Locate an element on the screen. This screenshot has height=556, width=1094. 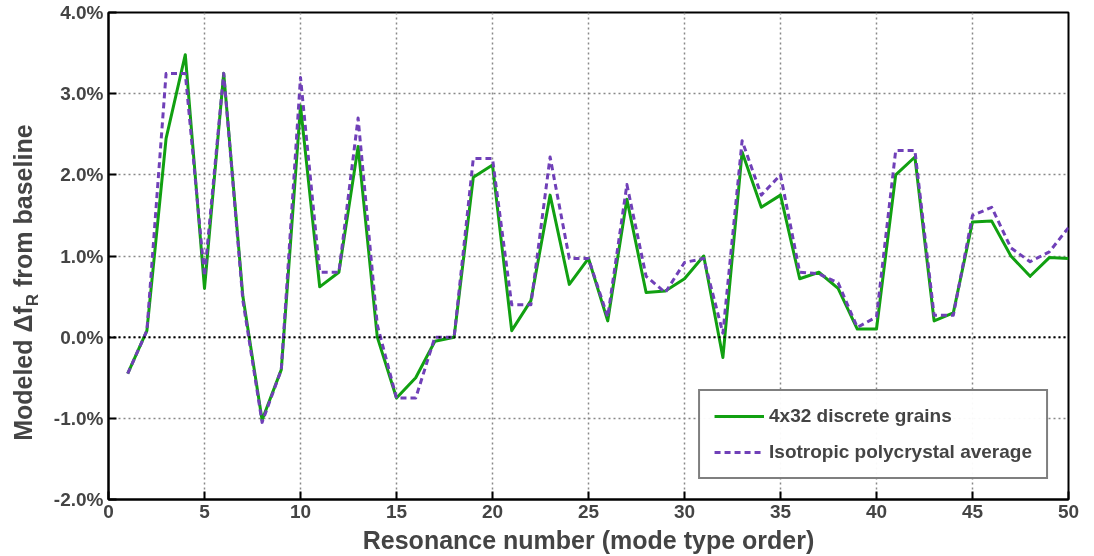
x-tick-label: 0 is located at coordinates (108, 511).